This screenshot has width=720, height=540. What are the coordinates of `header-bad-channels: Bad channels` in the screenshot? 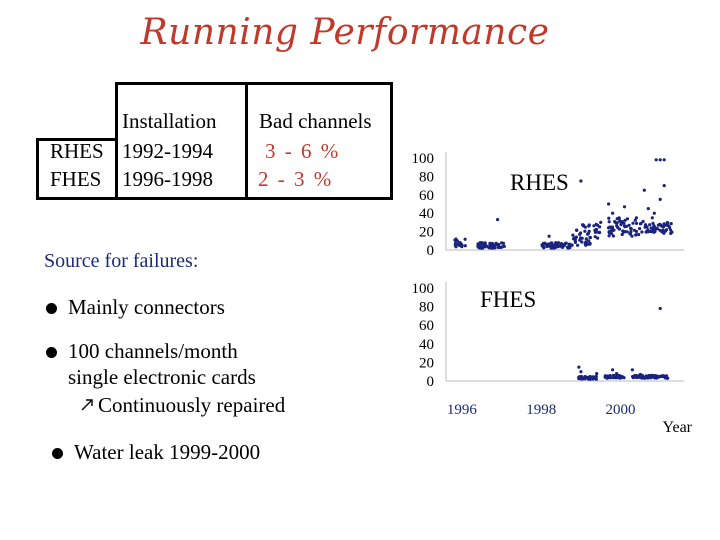 It's located at (315, 121).